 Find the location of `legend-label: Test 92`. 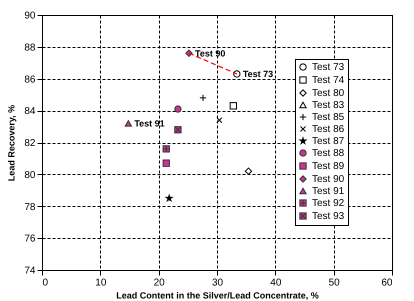

legend-label: Test 92 is located at coordinates (328, 203).